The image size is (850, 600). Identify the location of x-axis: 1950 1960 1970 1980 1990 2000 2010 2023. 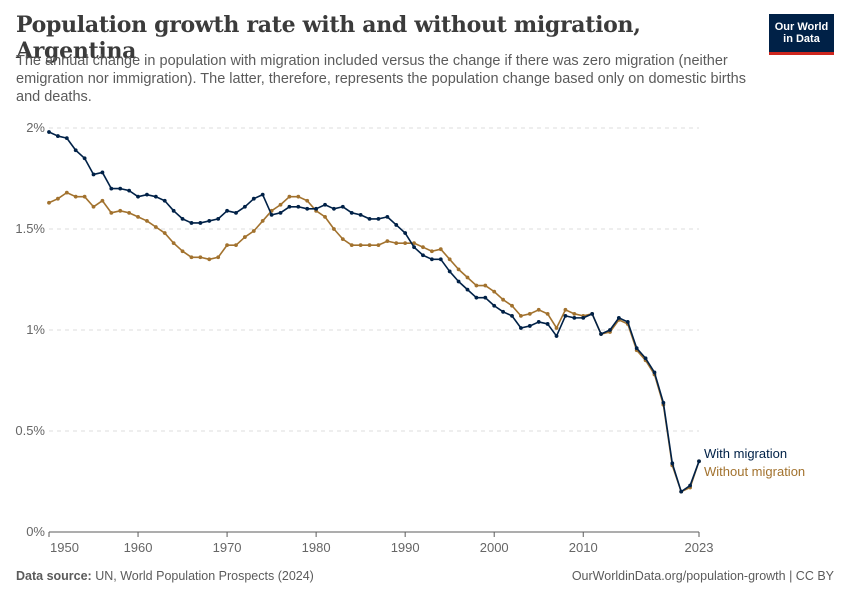
(380, 543).